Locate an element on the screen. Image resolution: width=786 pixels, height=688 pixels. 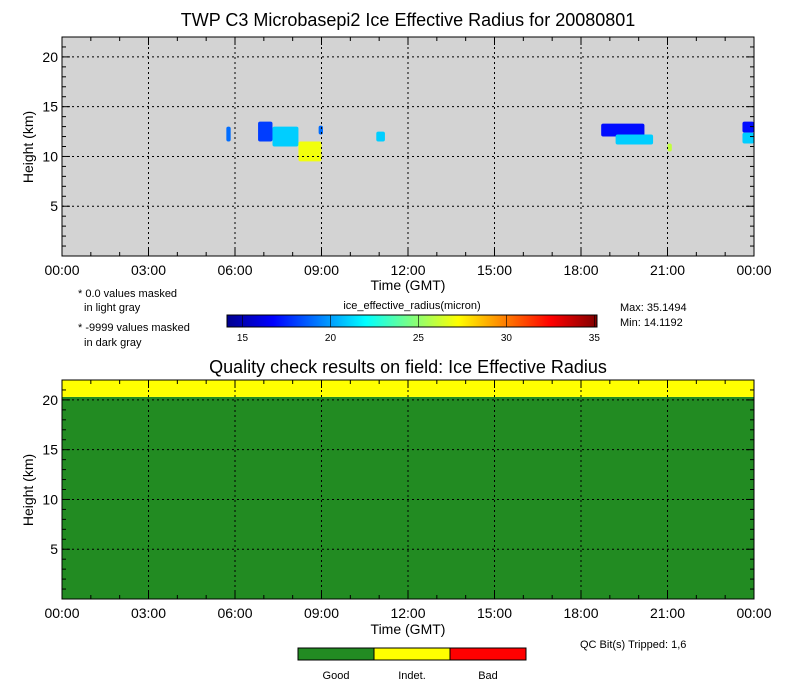
bottom-y-tick-label: 10 is located at coordinates (50, 499).